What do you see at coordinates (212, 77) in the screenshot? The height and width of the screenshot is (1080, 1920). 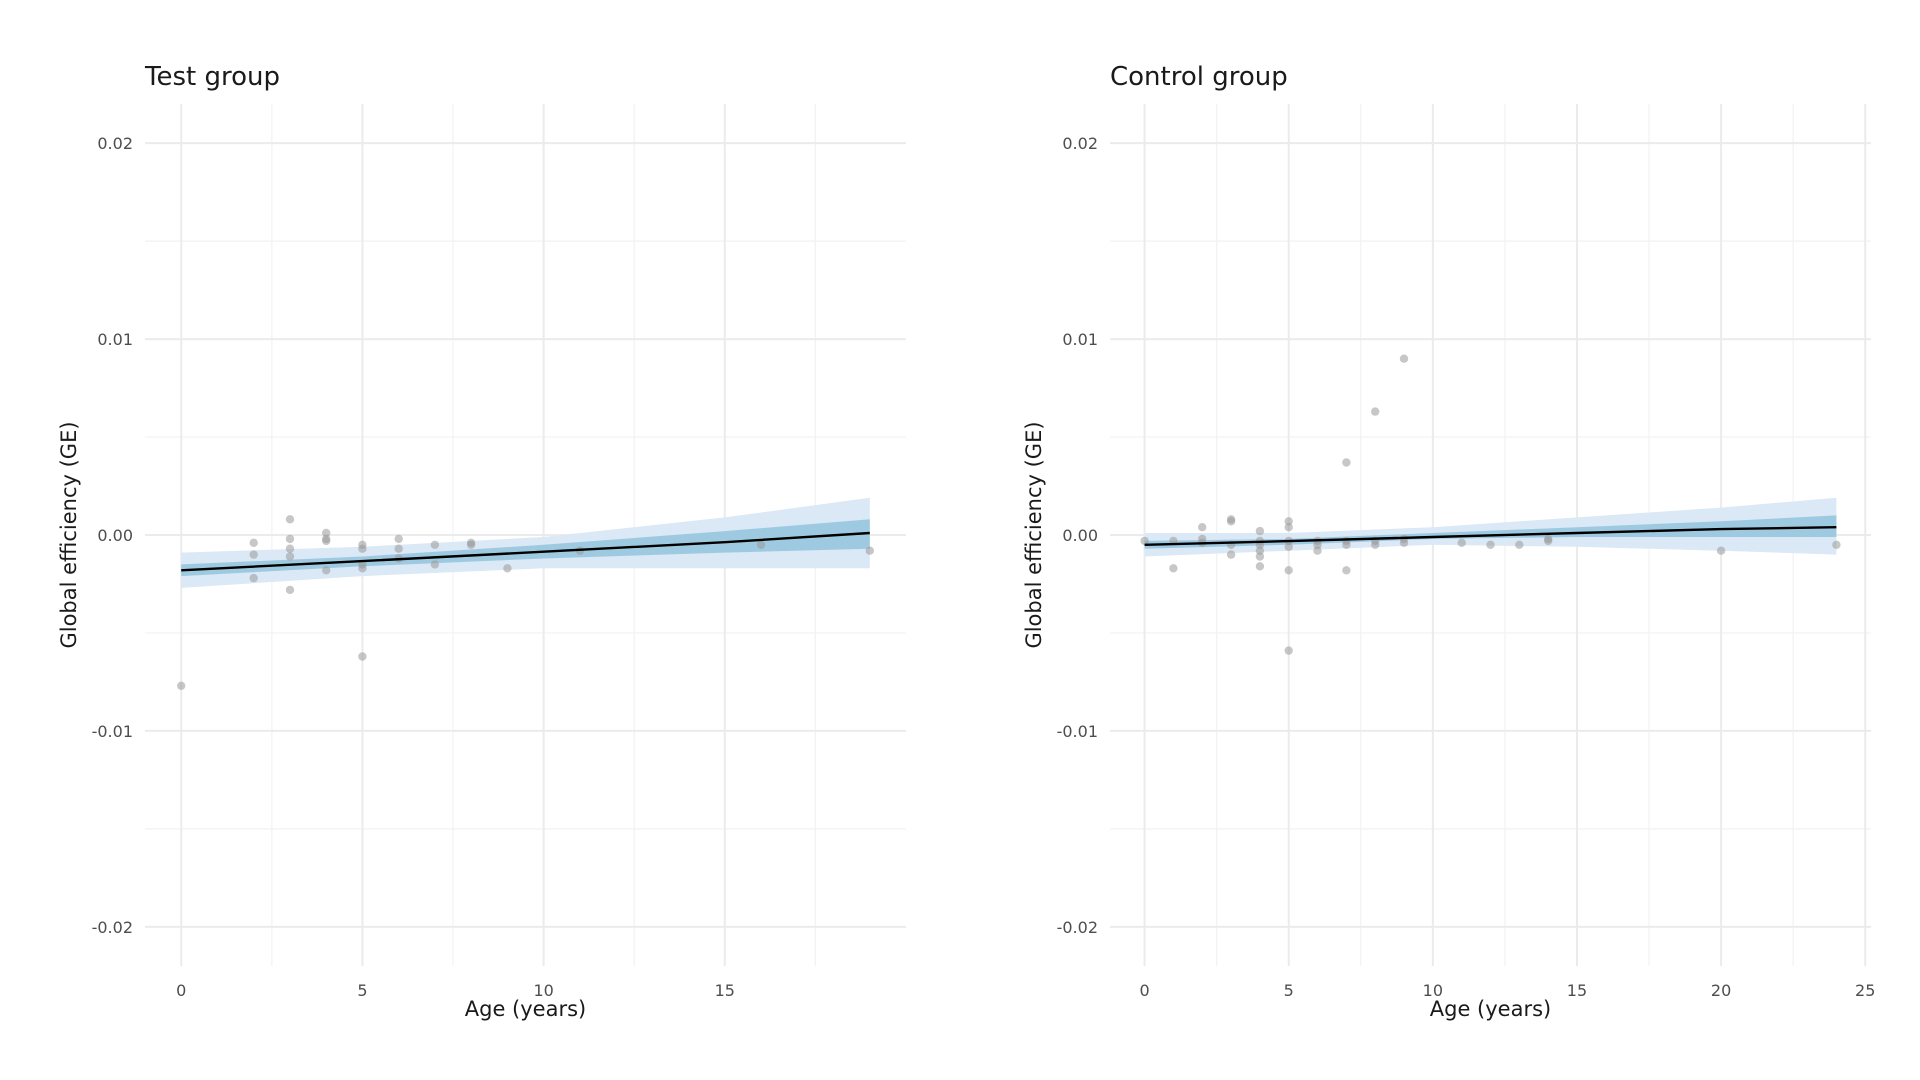 I see `panel-title: Test group` at bounding box center [212, 77].